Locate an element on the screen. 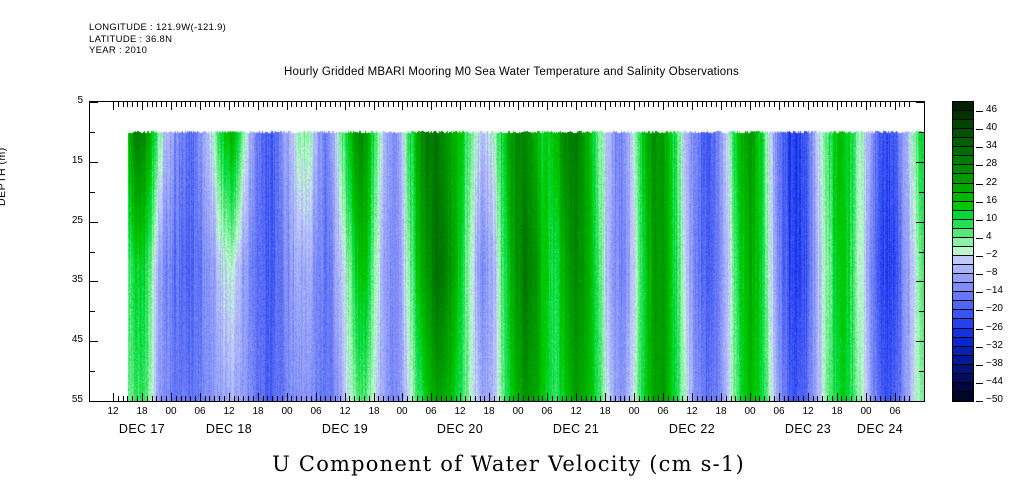 The height and width of the screenshot is (504, 1009). x-hour-label-11: 06 is located at coordinates (431, 411).